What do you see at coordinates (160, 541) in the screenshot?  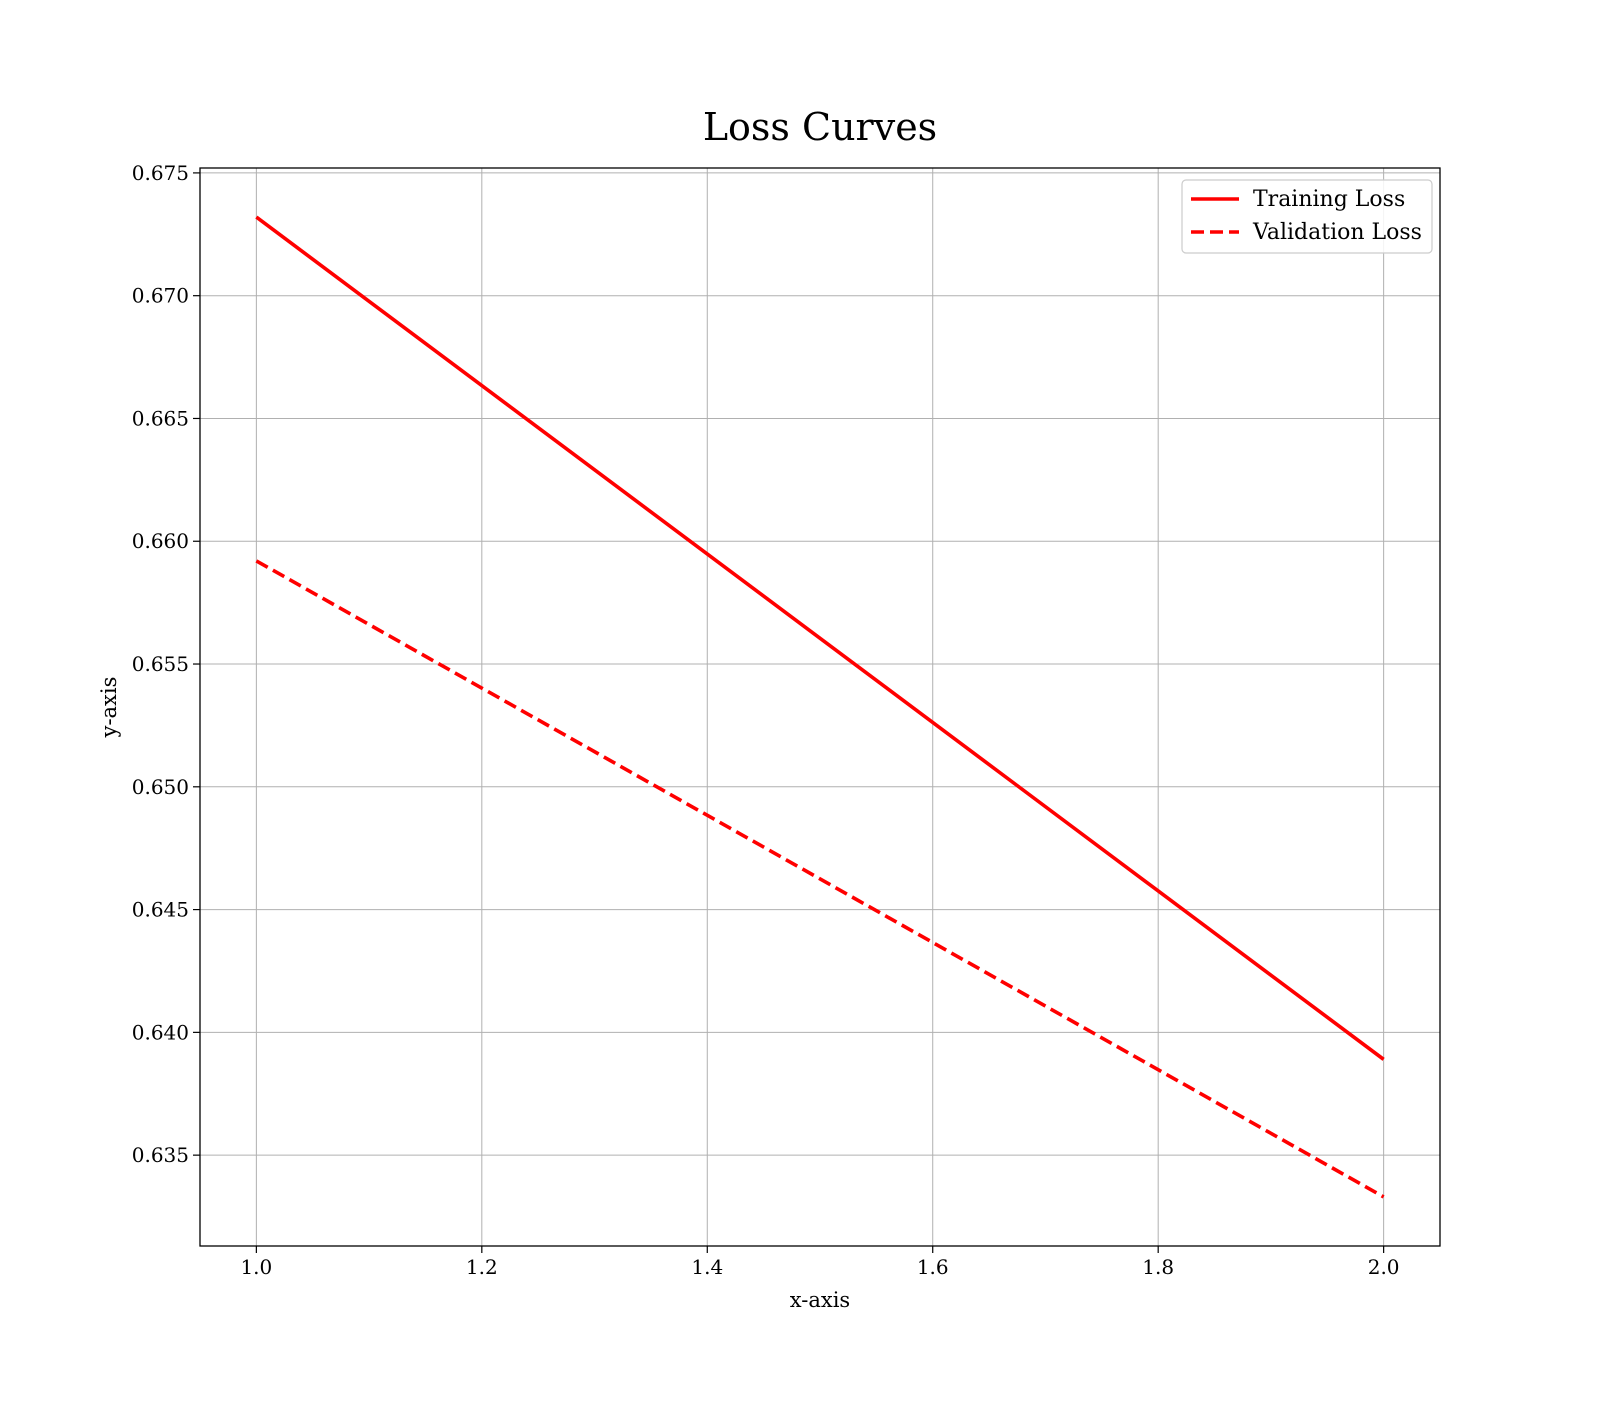 I see `y-tick-label: 0.660` at bounding box center [160, 541].